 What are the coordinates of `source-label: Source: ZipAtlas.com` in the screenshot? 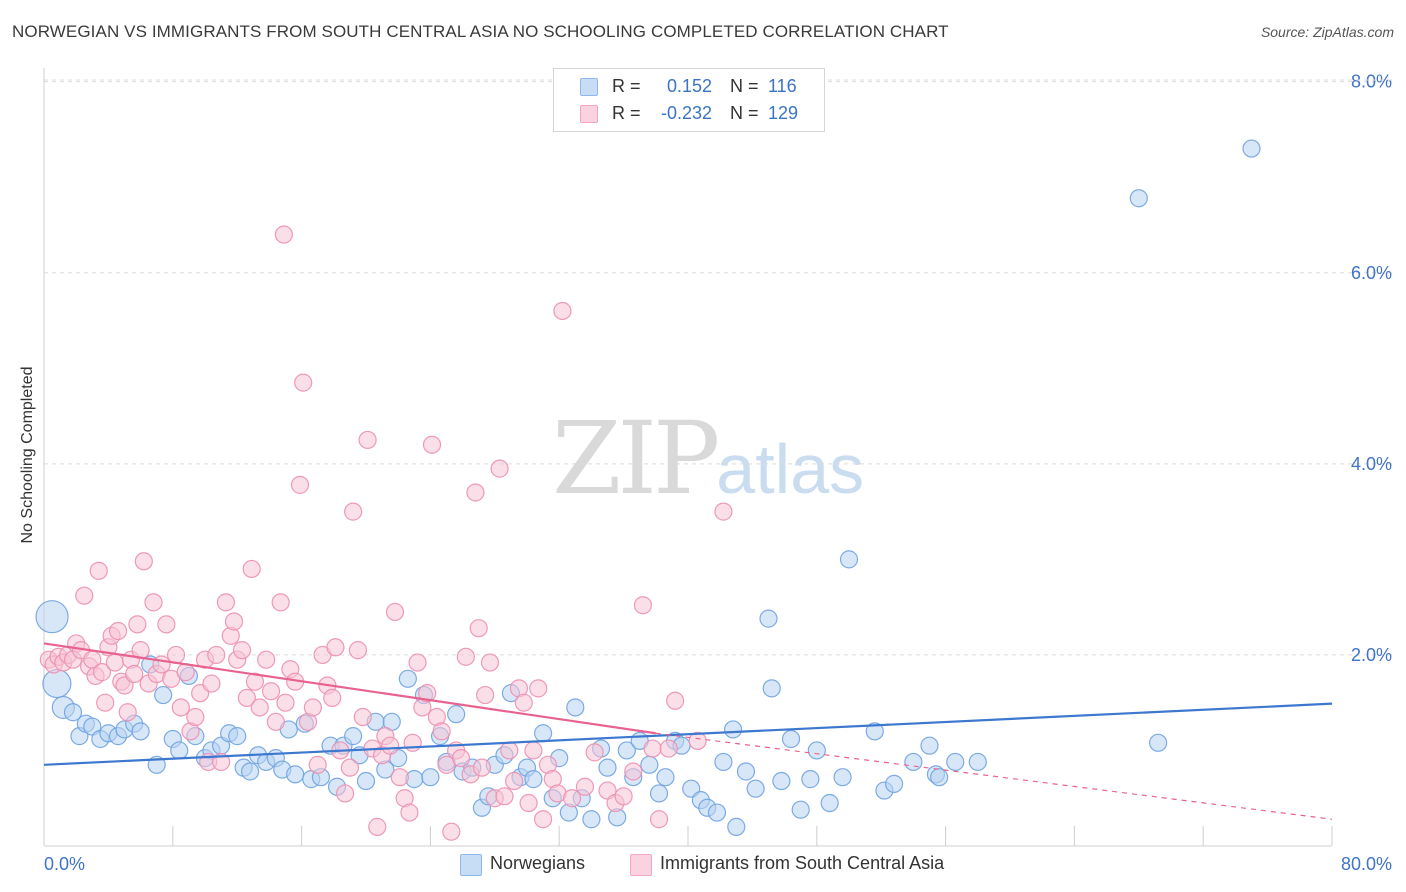 It's located at (1327, 32).